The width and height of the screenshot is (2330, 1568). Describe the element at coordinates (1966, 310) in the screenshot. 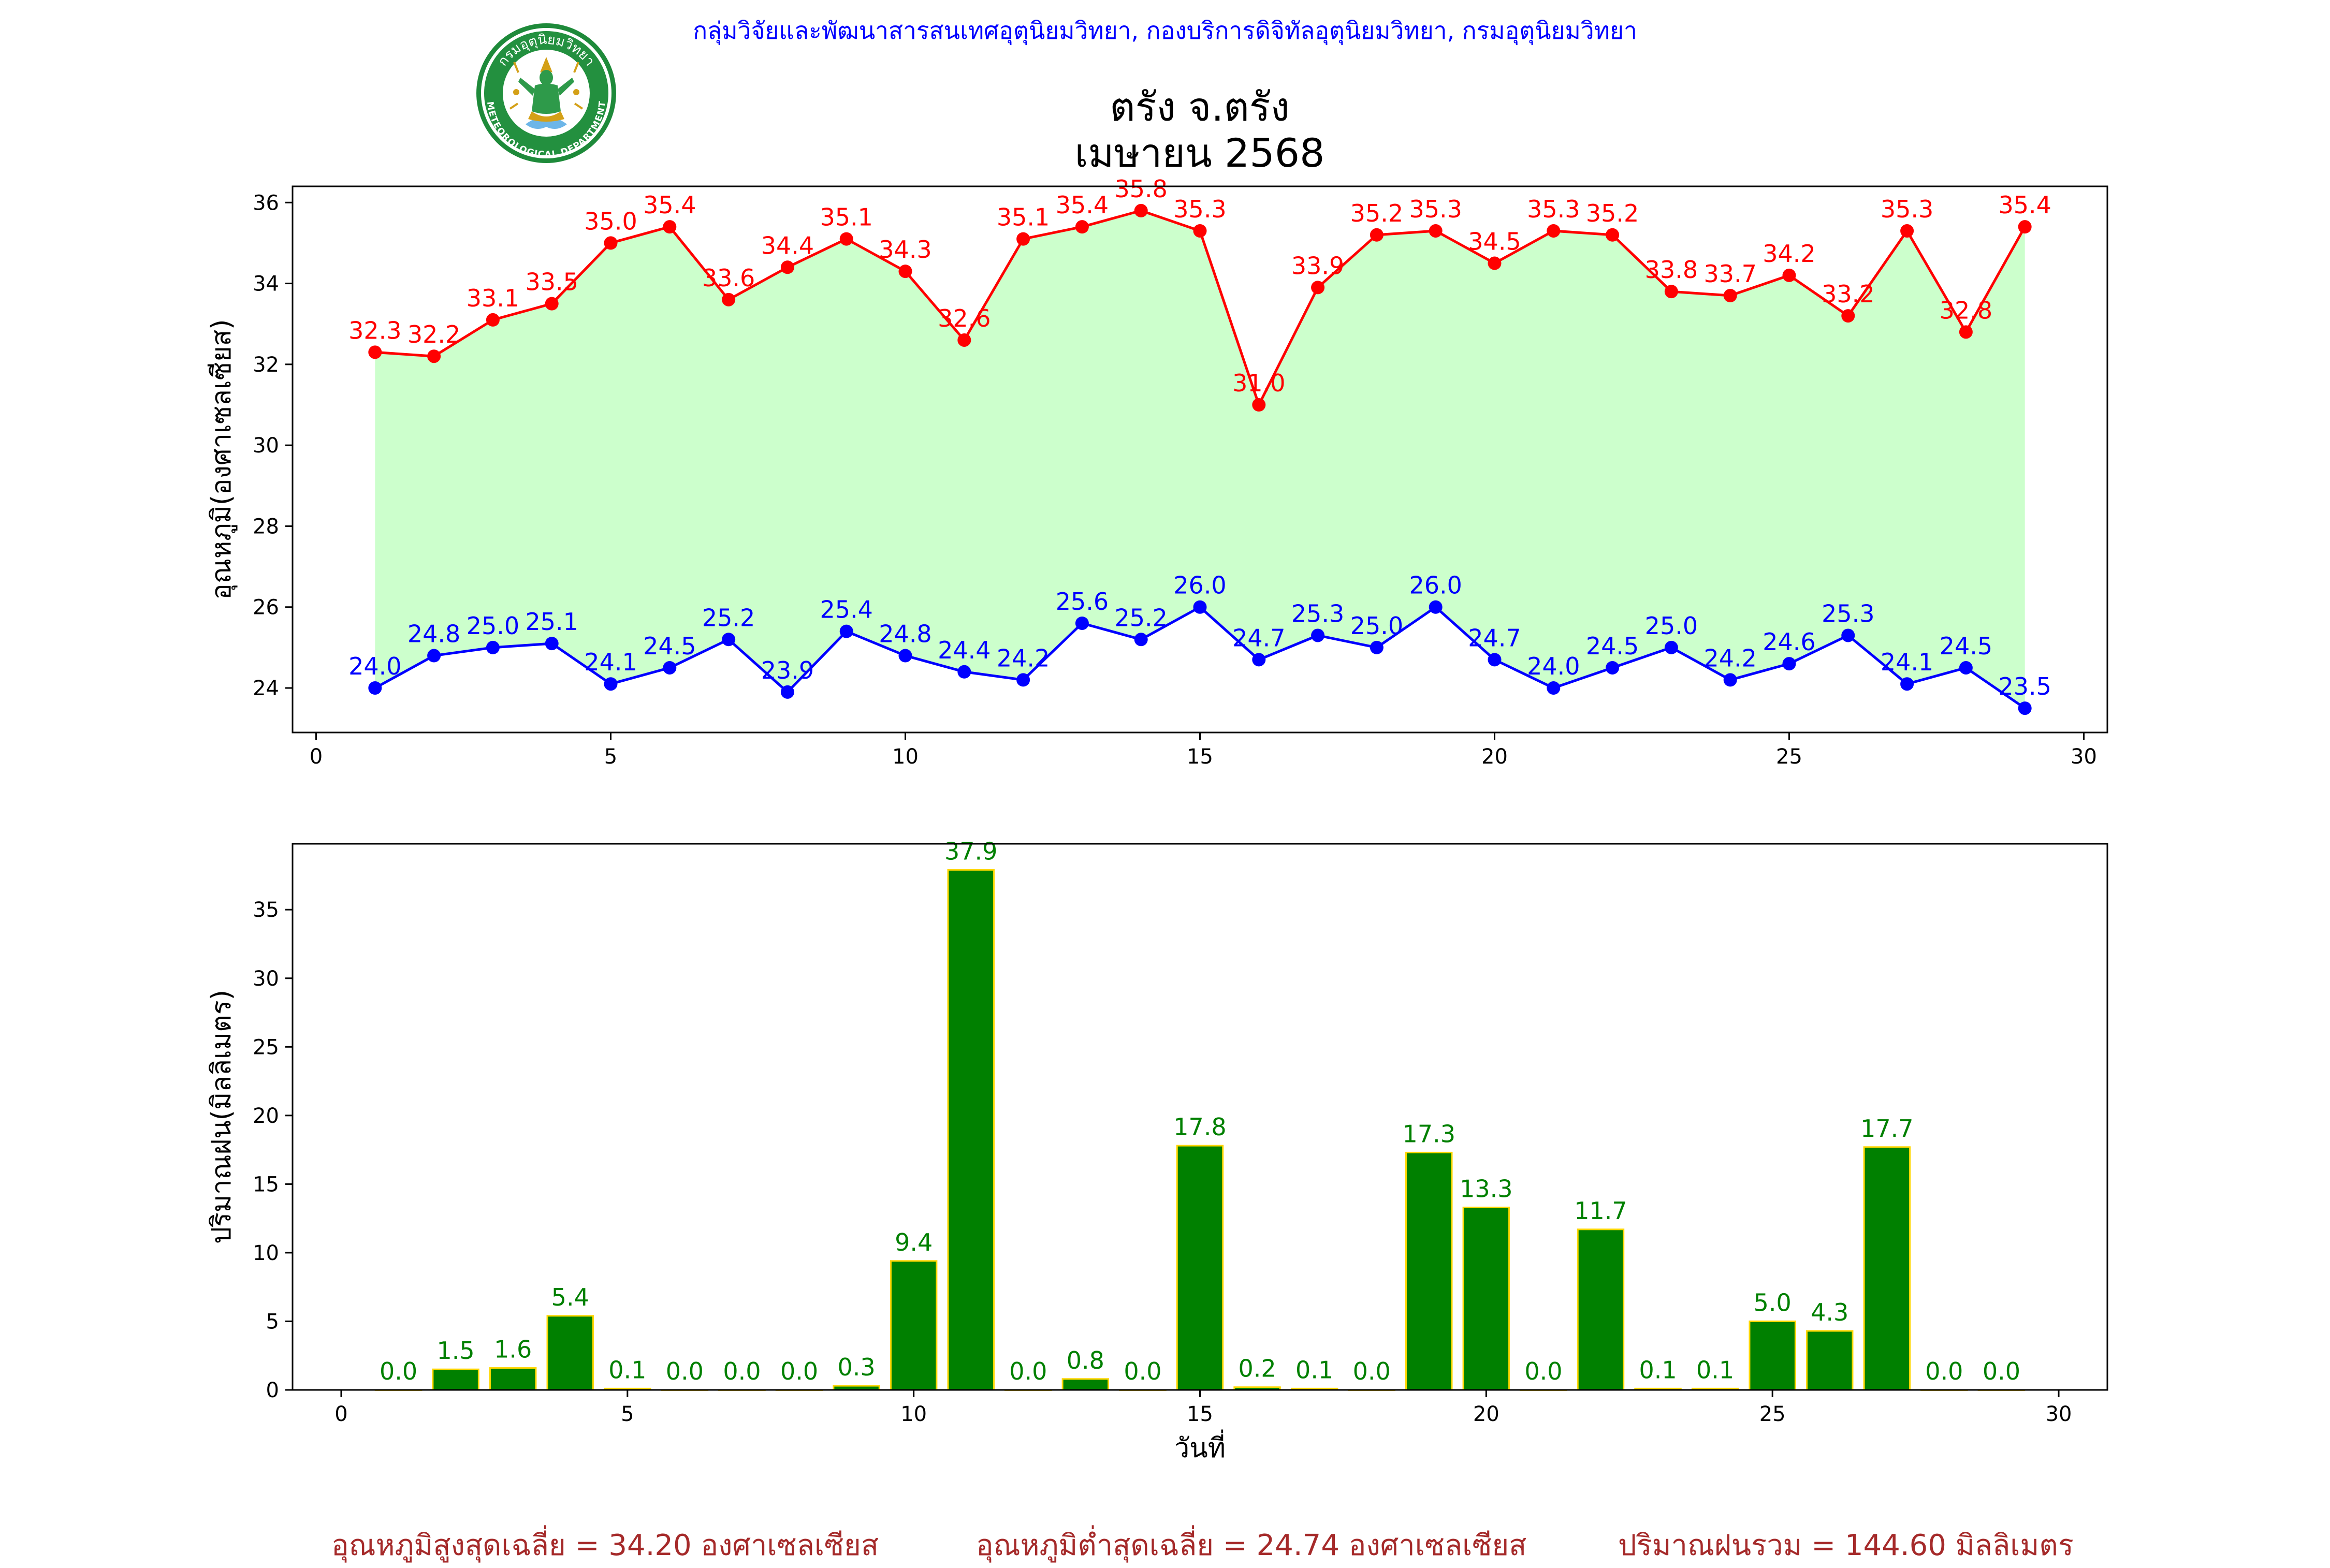

I see `max-temperature-label: 32.8` at that location.